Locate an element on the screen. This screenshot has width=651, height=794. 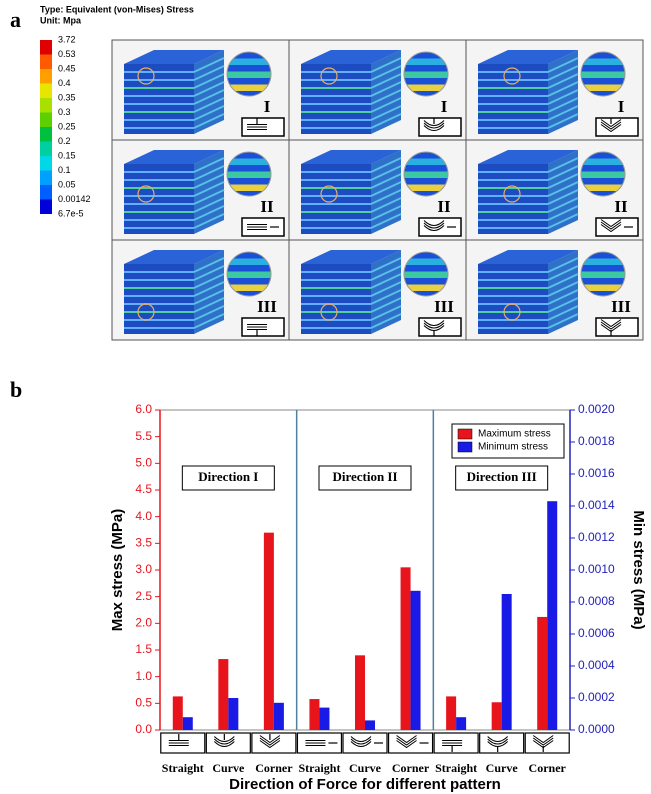
y2-tick-label: 0.0002 is located at coordinates (596, 697).